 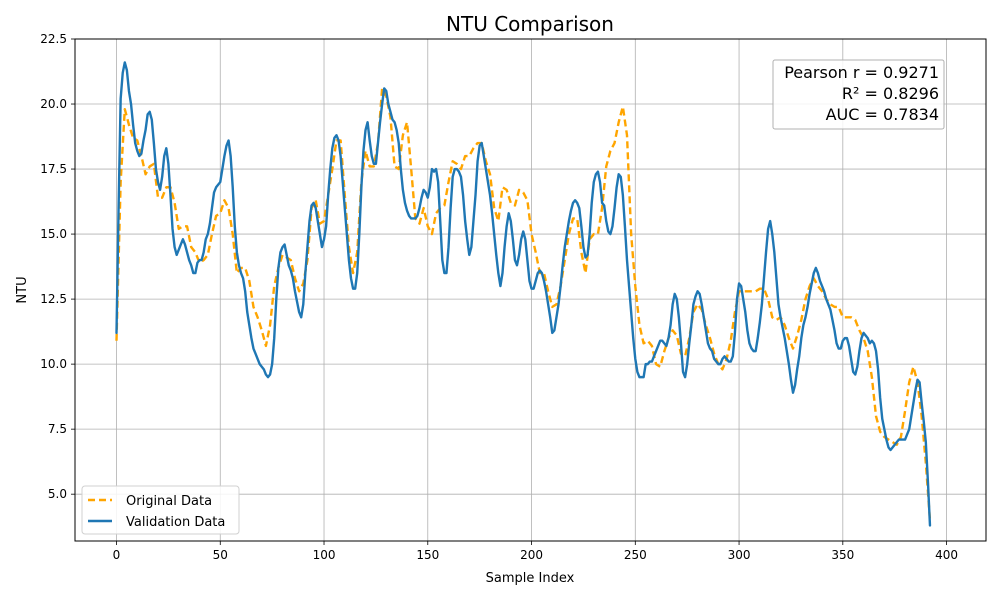 I want to click on x-tick-label: 400, so click(x=946, y=555).